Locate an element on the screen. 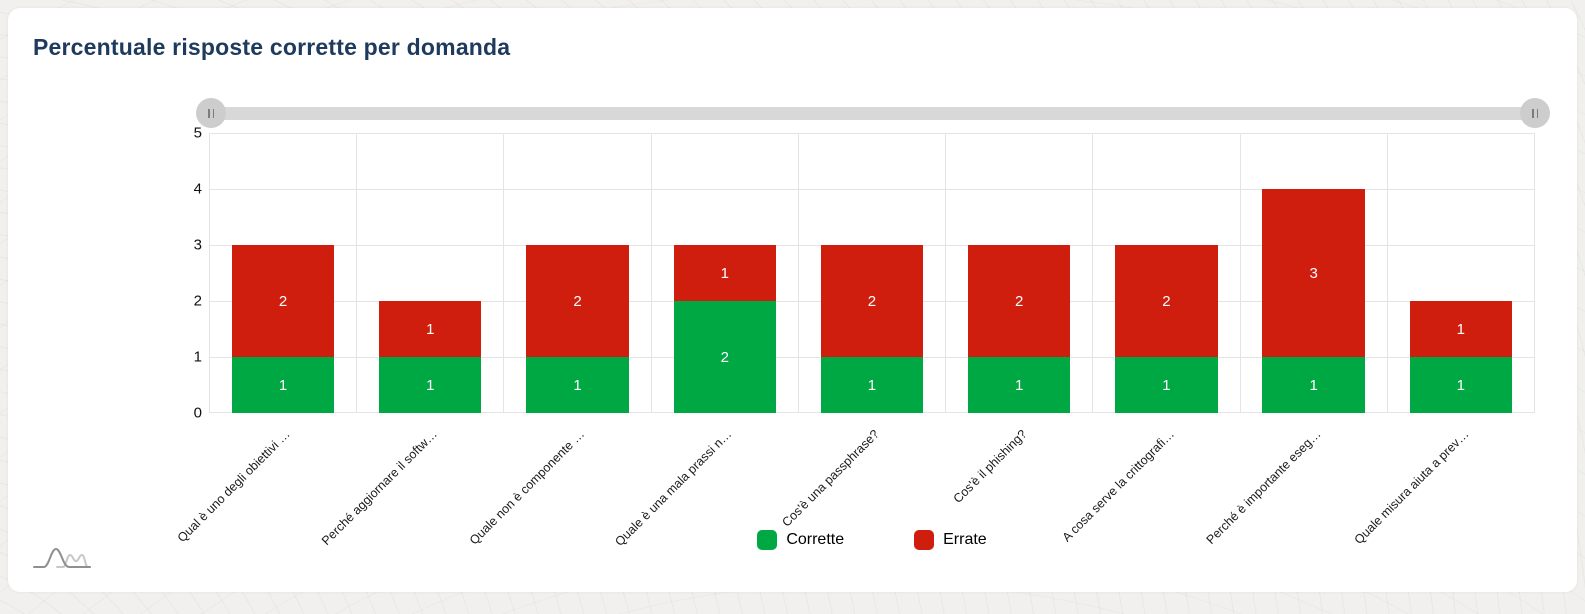 The width and height of the screenshot is (1585, 614). x-axis-label: Cos'è una passphrase? is located at coordinates (830, 478).